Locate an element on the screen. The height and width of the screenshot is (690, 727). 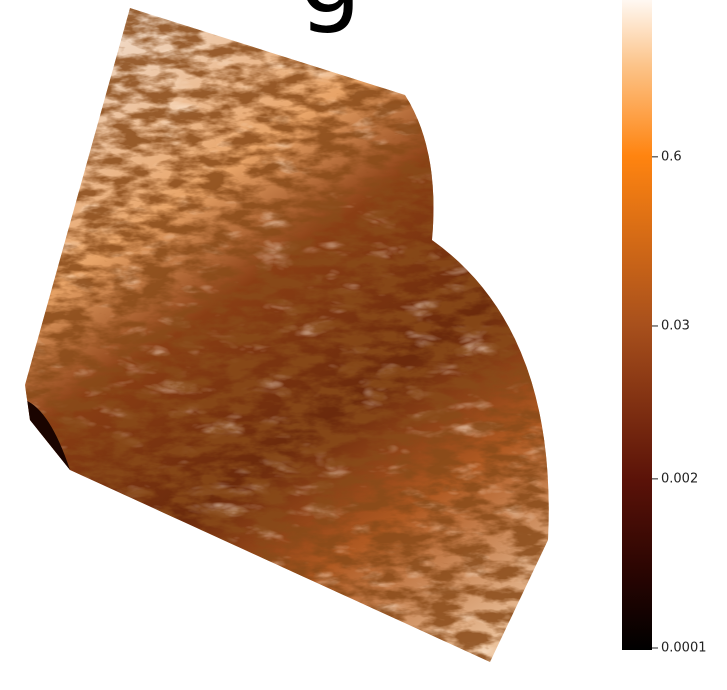
tick-label: 0.6 is located at coordinates (671, 156).